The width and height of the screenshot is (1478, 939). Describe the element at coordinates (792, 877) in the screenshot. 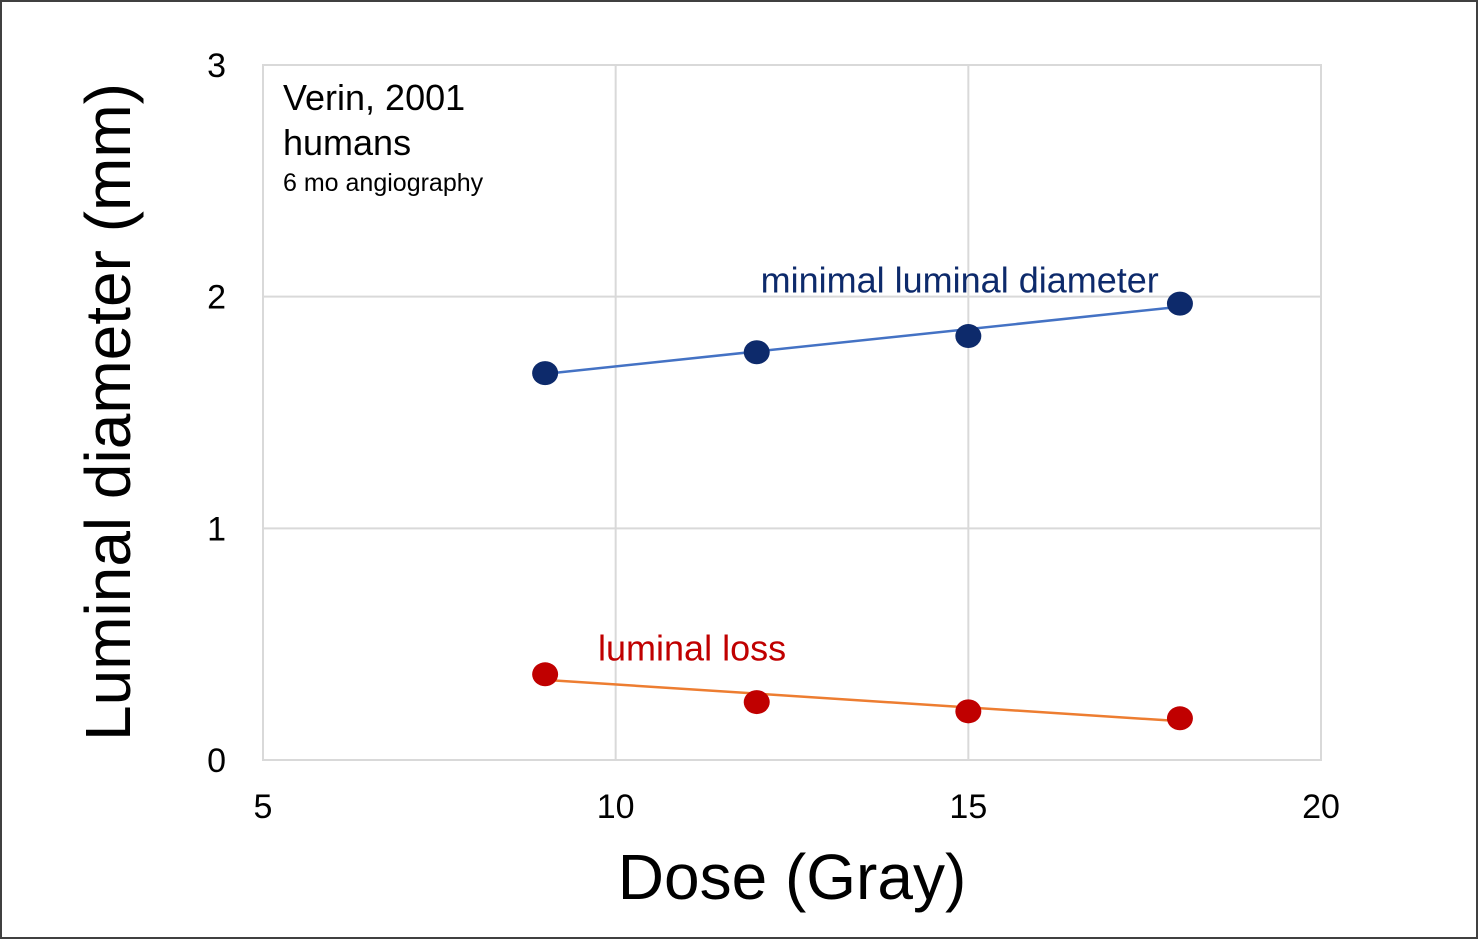

I see `x-axis-title: Dose (Gray)` at that location.